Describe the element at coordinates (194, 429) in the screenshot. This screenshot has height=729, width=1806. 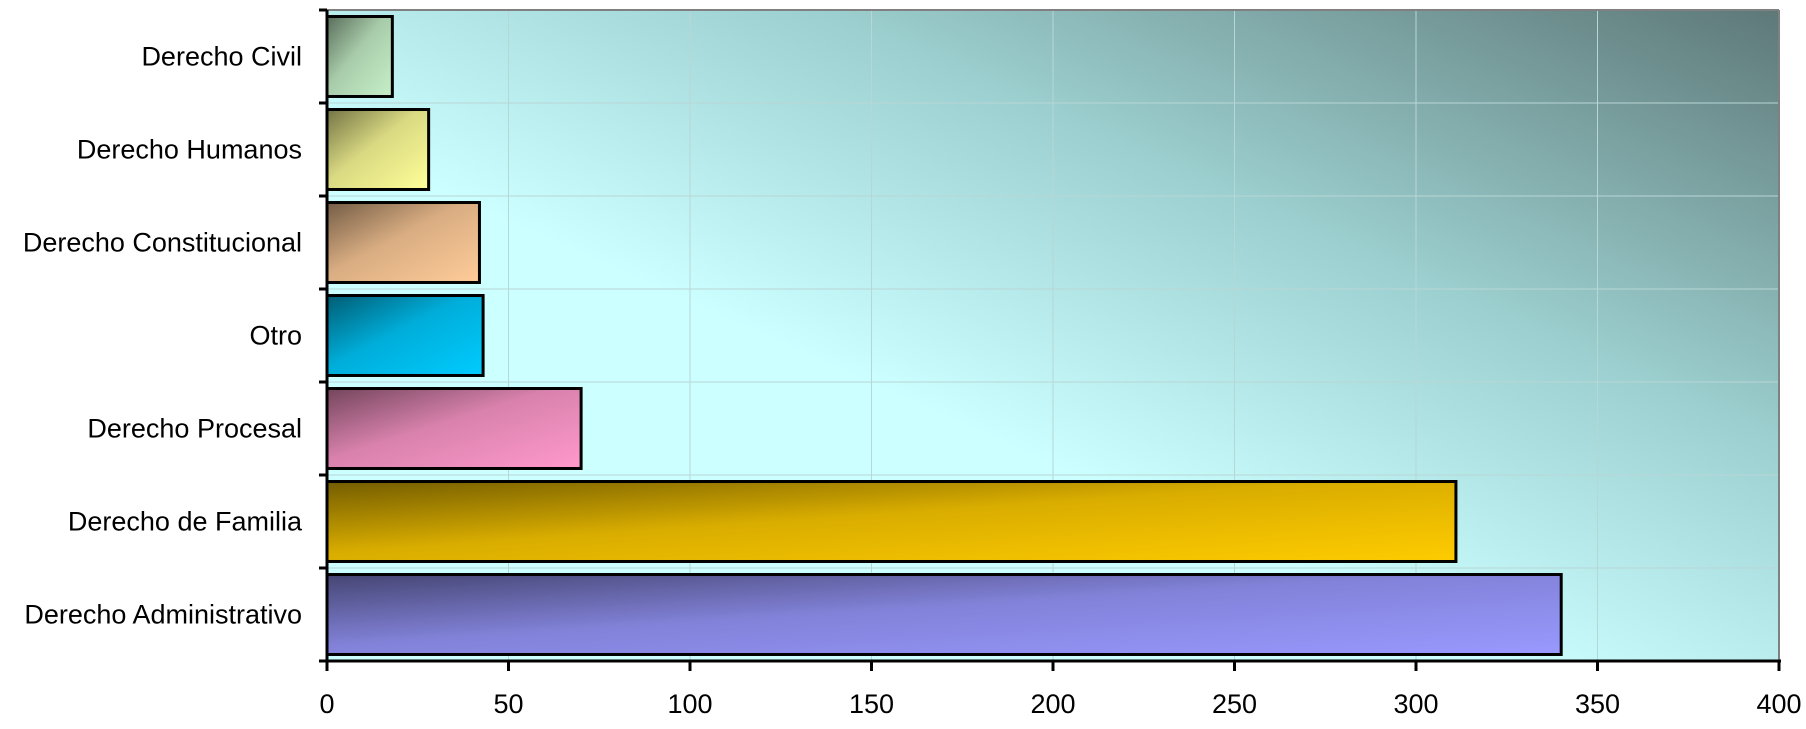
I see `category-label: Derecho Procesal` at that location.